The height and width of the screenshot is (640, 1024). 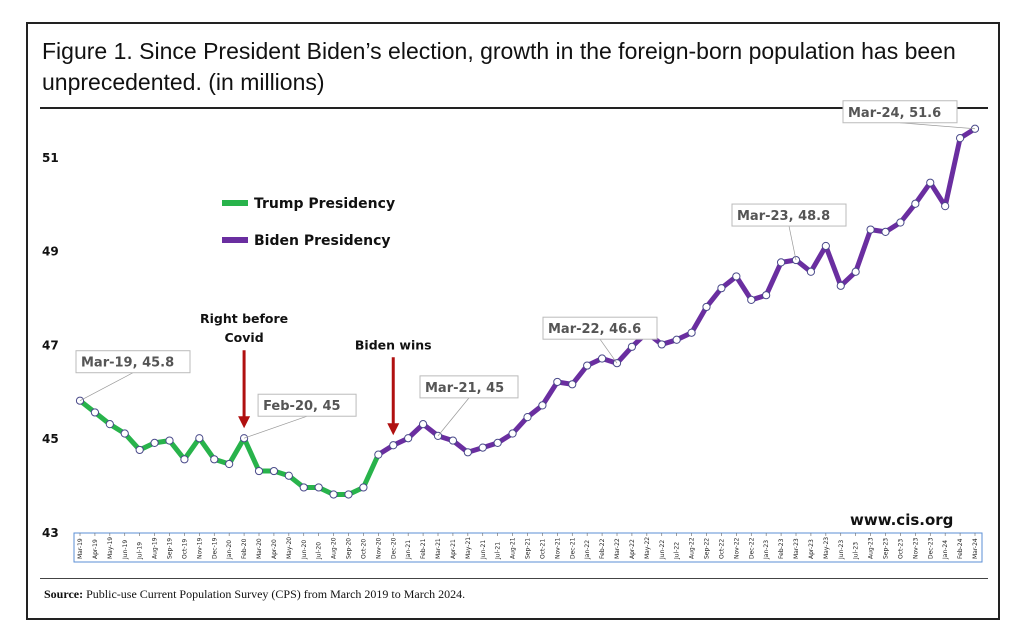 I want to click on x-tick-label: Sep-19, so click(x=170, y=548).